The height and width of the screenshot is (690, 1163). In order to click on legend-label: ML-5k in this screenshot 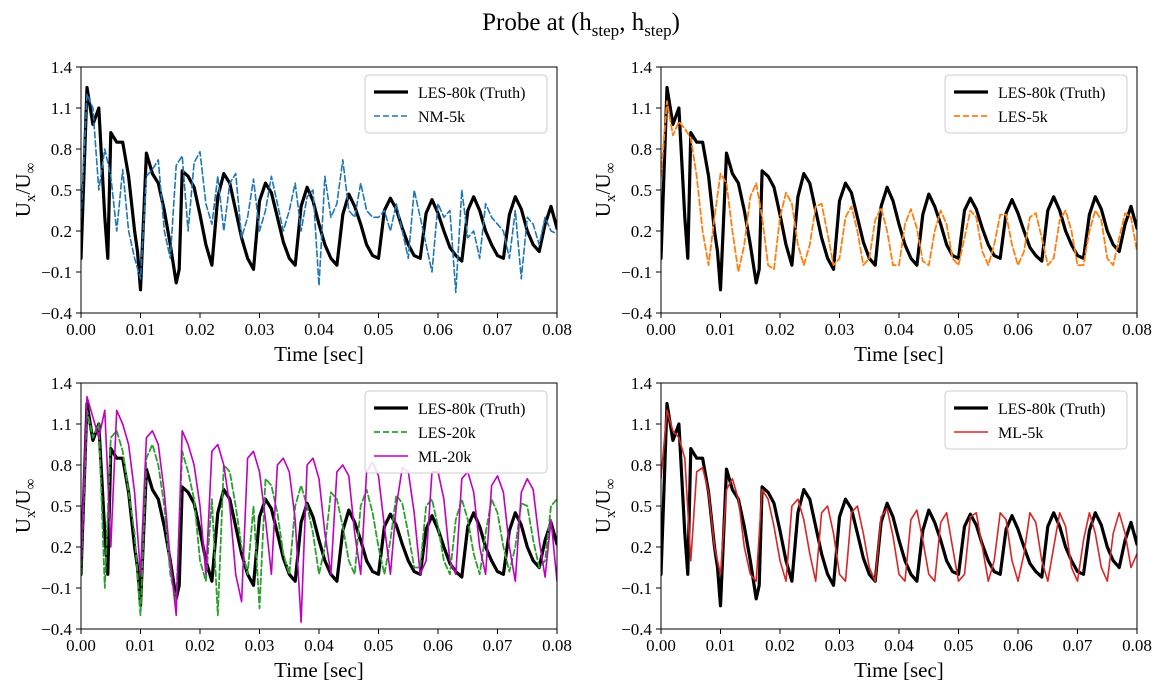, I will do `click(1020, 433)`.